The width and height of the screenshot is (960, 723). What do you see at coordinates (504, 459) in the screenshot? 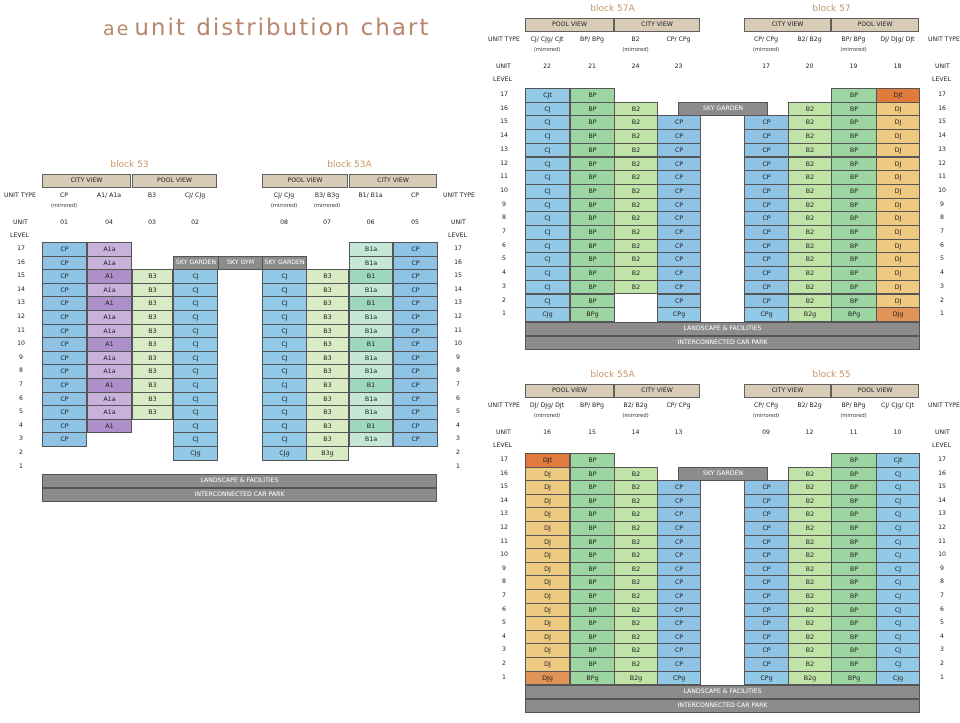
I see `level-number: 17` at bounding box center [504, 459].